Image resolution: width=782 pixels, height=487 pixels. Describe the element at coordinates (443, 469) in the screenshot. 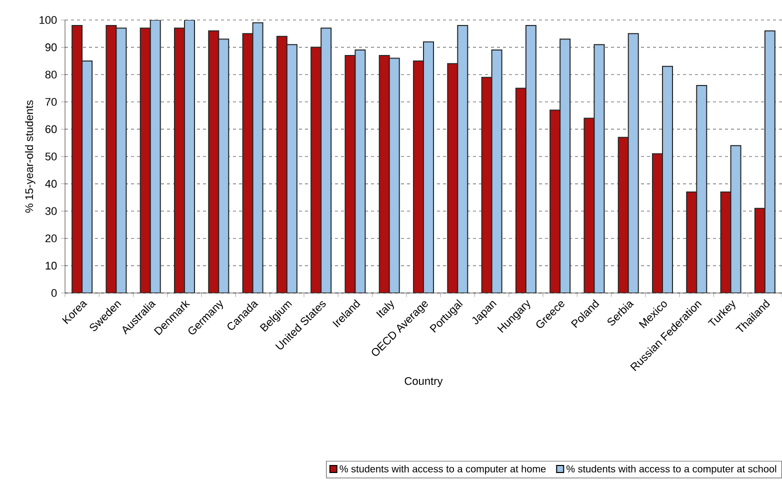

I see `legend-label: % students with access to a computer at home` at that location.